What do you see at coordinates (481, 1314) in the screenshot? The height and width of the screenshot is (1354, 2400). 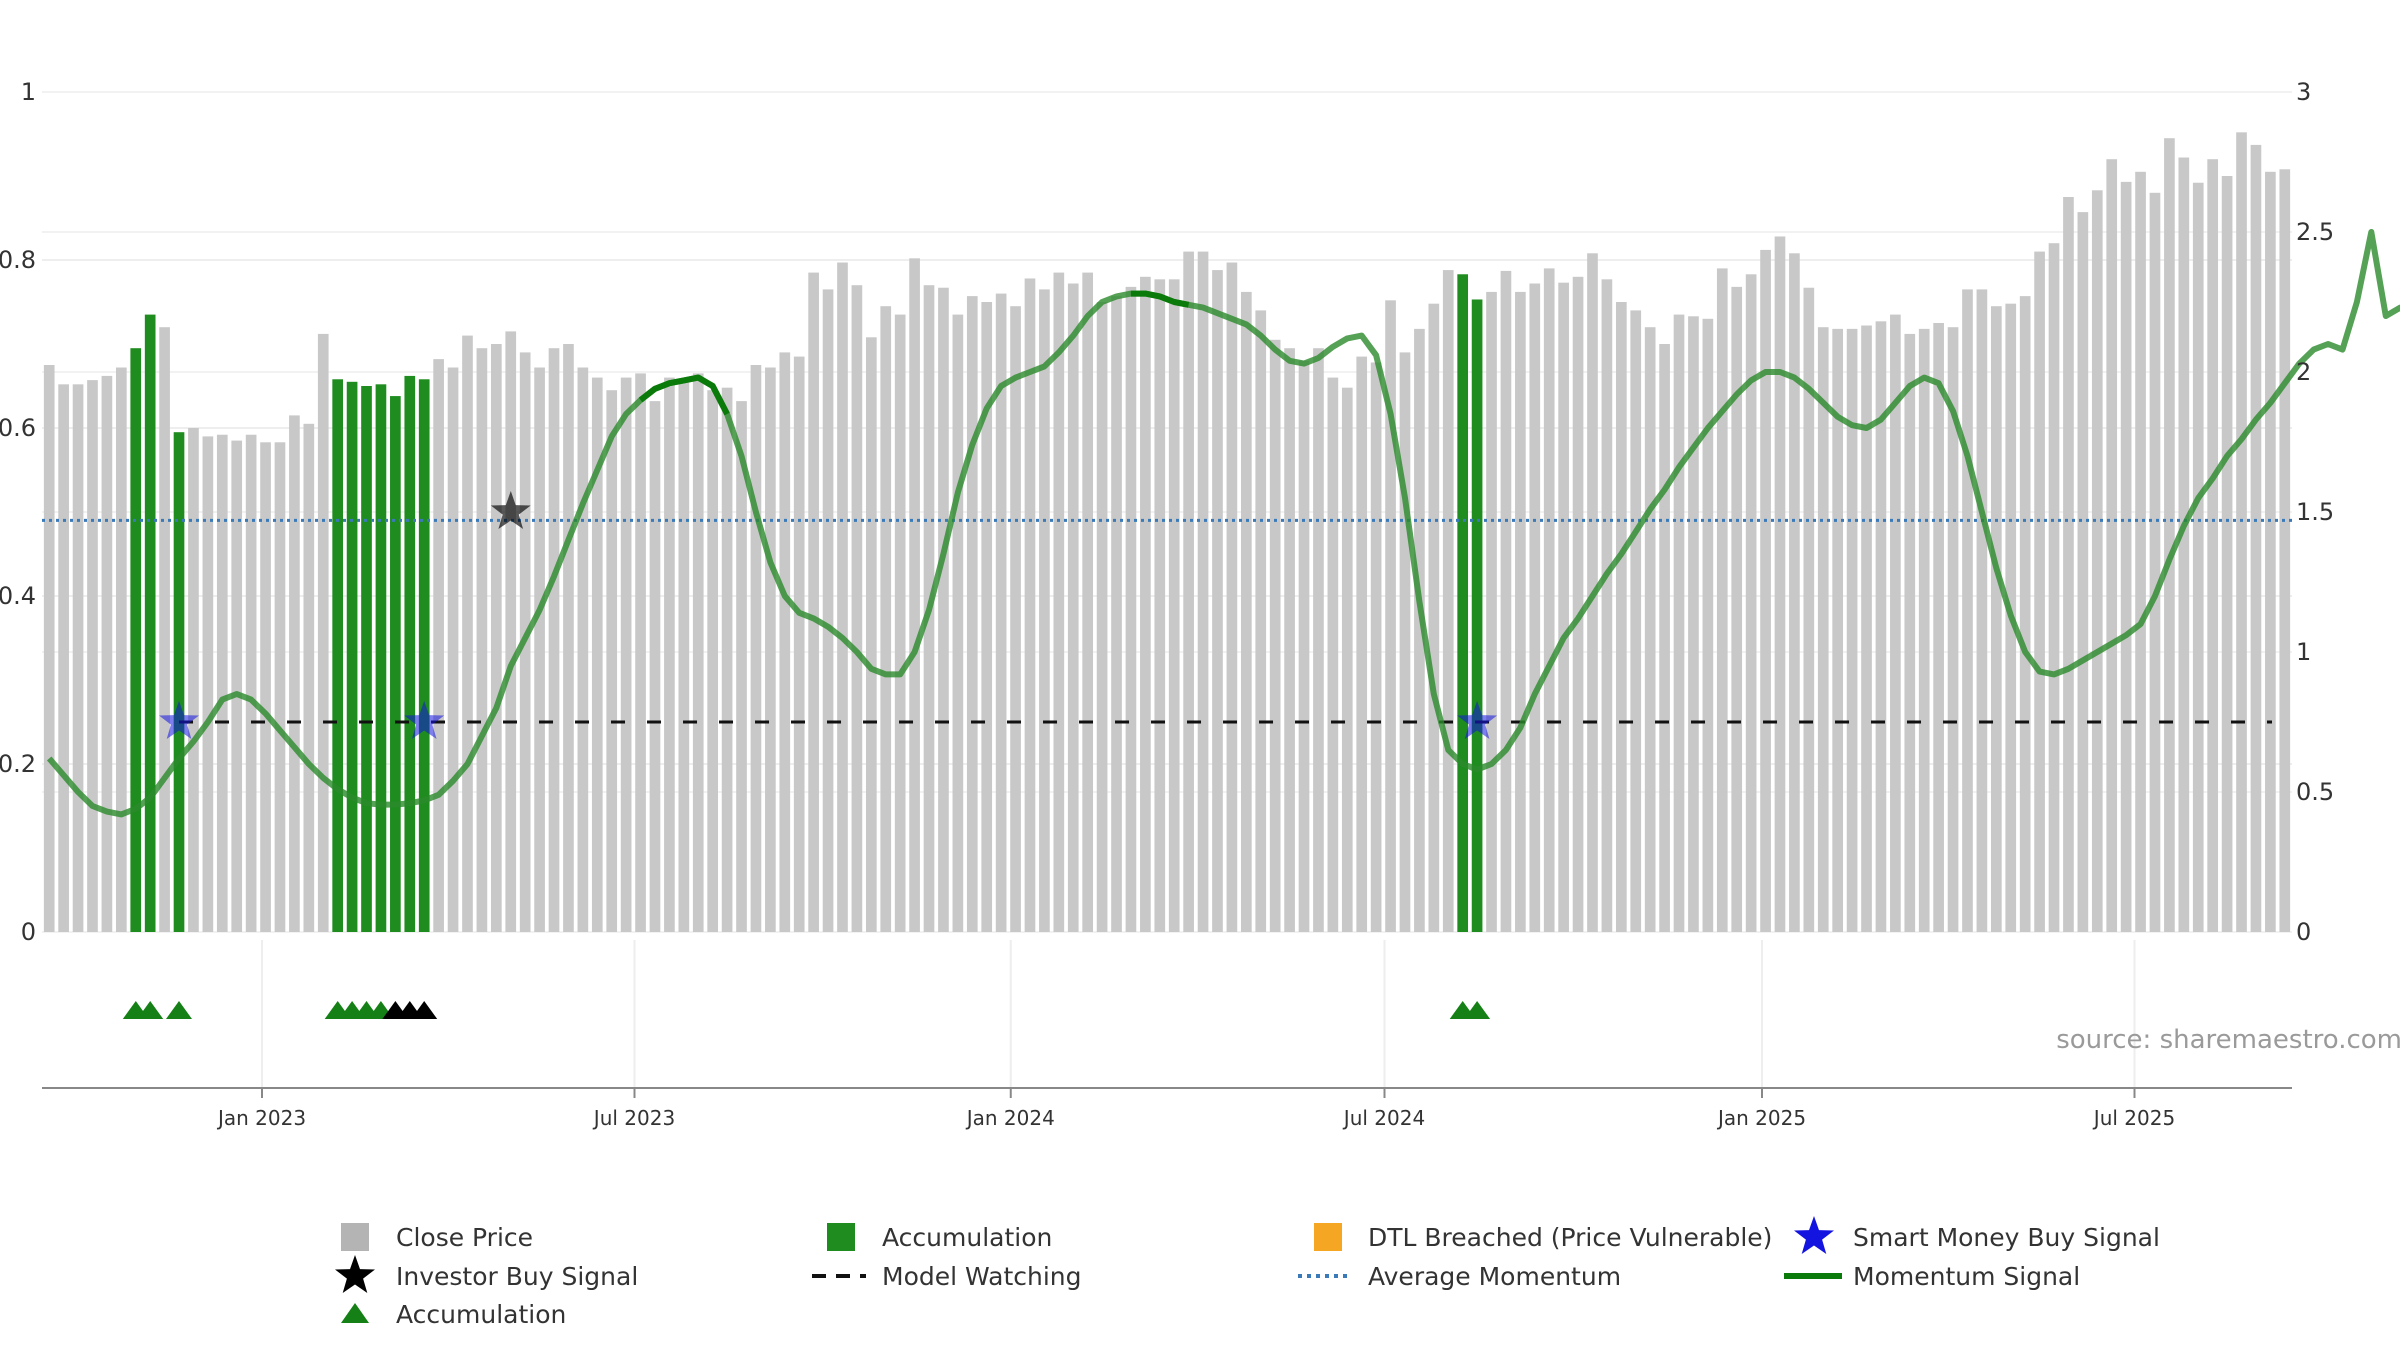 I see `legend-accumulation-marker-label: Accumulation` at bounding box center [481, 1314].